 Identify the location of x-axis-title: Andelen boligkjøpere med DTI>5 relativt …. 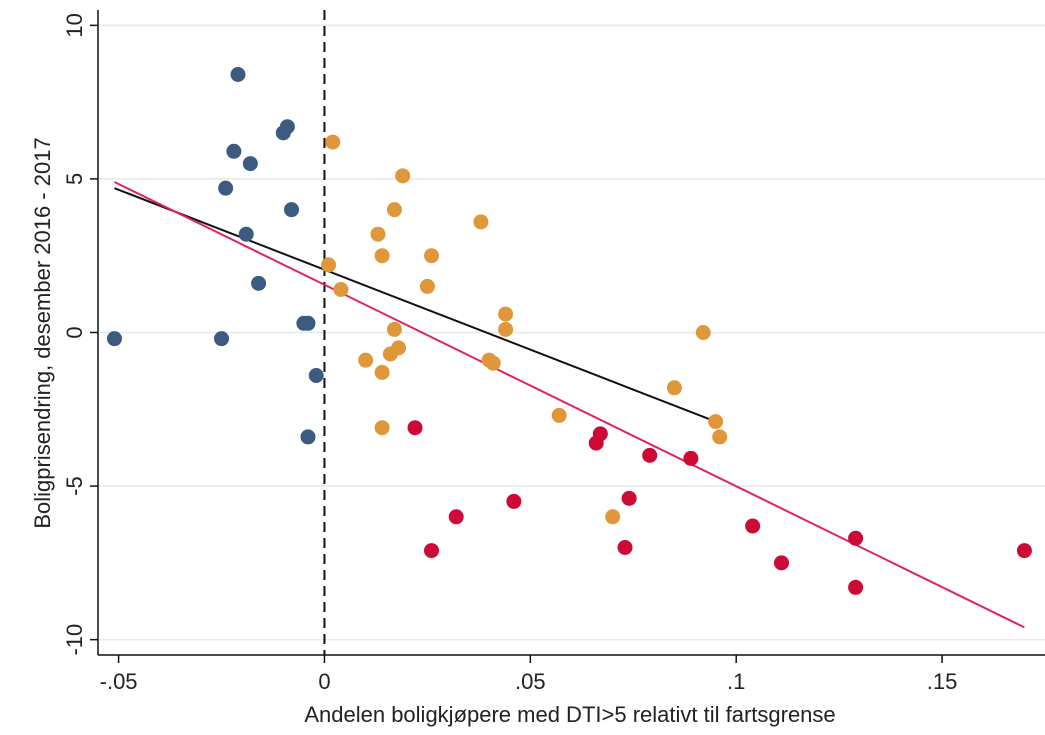
(569, 714).